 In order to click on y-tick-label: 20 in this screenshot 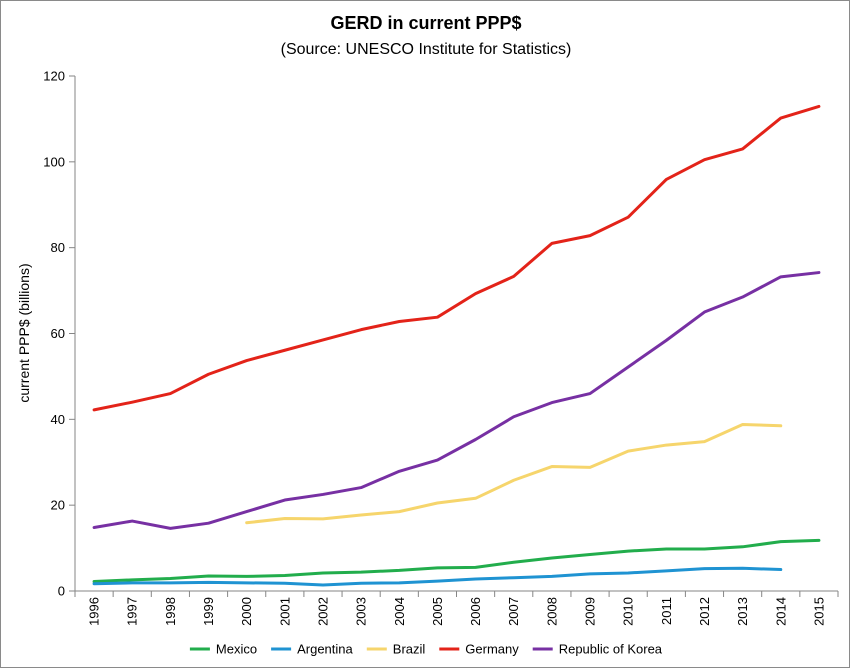, I will do `click(58, 505)`.